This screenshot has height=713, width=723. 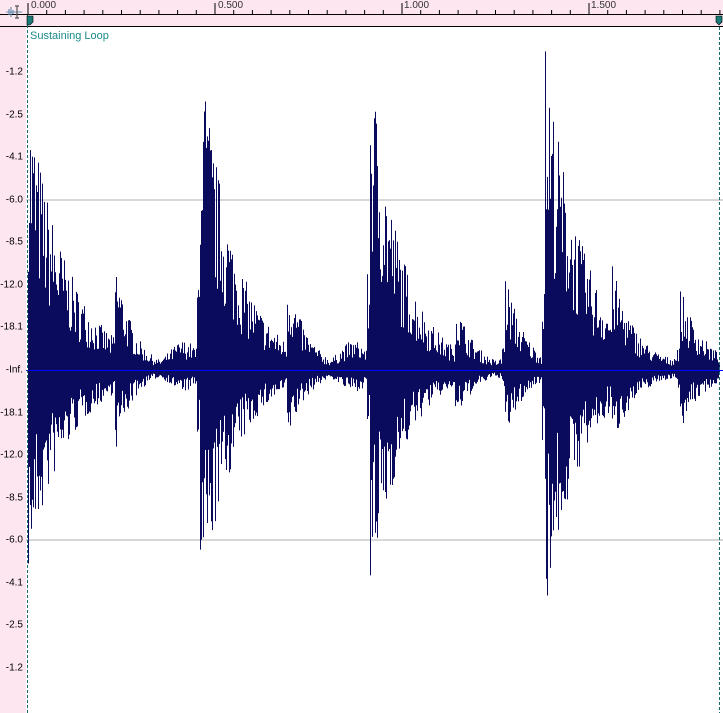 I want to click on ruler-label: 1.000, so click(x=417, y=5).